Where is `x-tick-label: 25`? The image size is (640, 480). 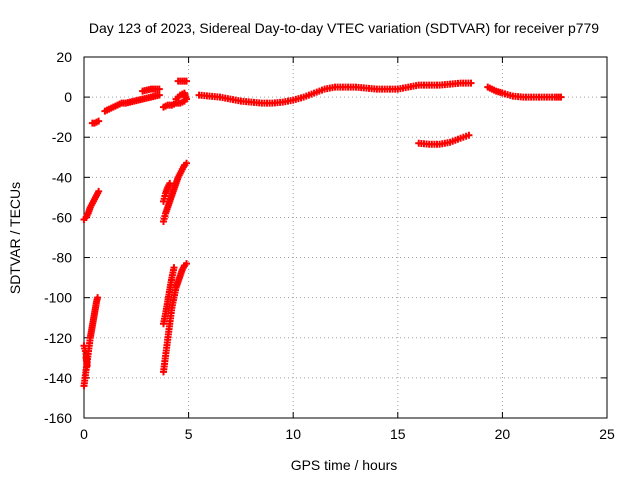 x-tick-label: 25 is located at coordinates (607, 434).